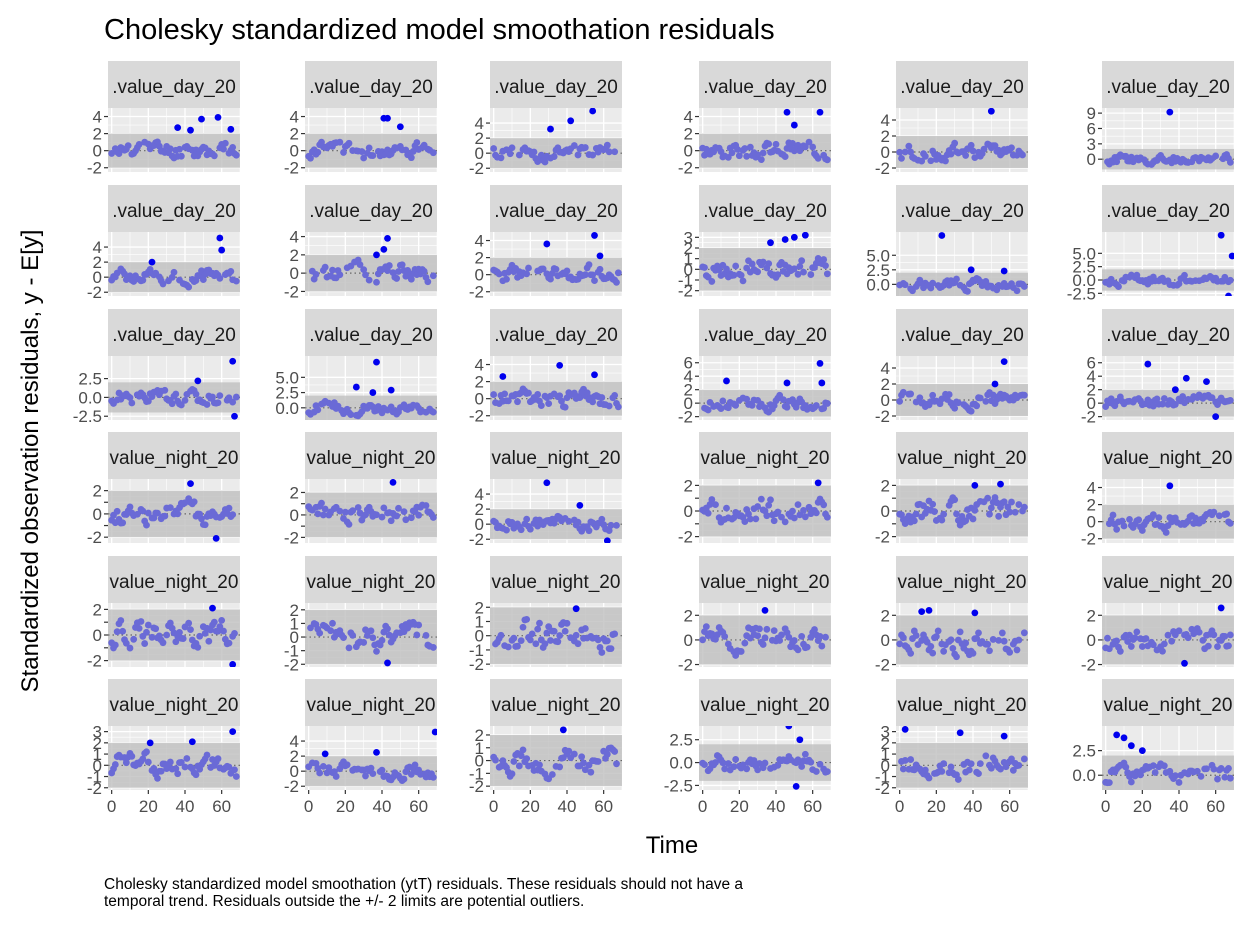 The image size is (1256, 952). Describe the element at coordinates (678, 785) in the screenshot. I see `y-tick-label: -2.5` at that location.